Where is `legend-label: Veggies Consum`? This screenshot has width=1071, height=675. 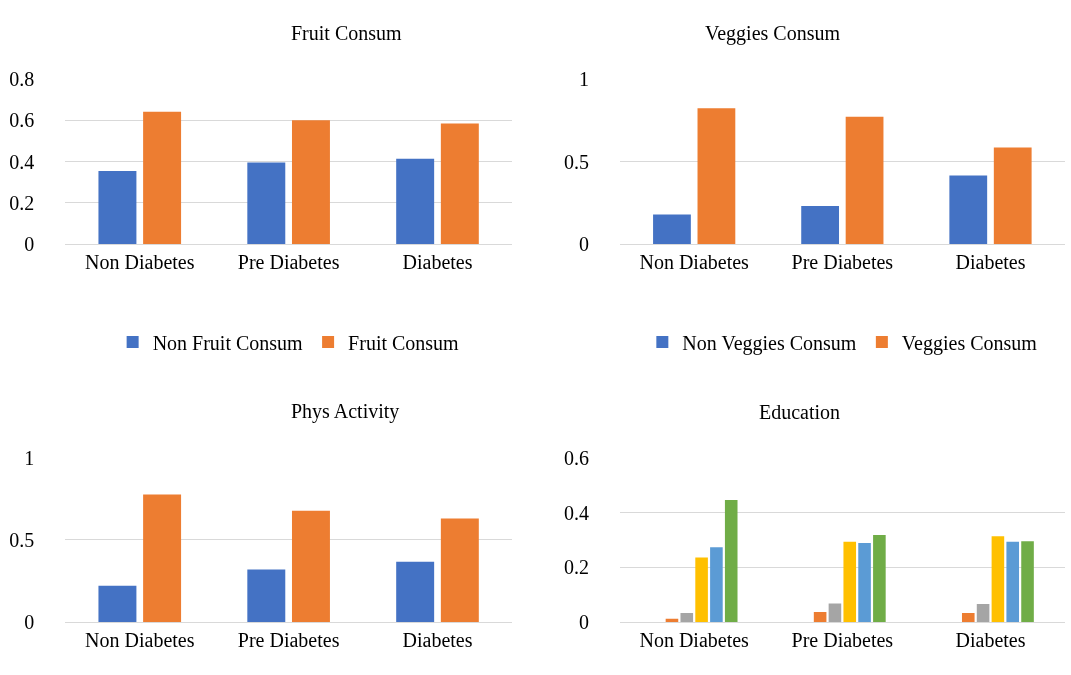
legend-label: Veggies Consum is located at coordinates (969, 343).